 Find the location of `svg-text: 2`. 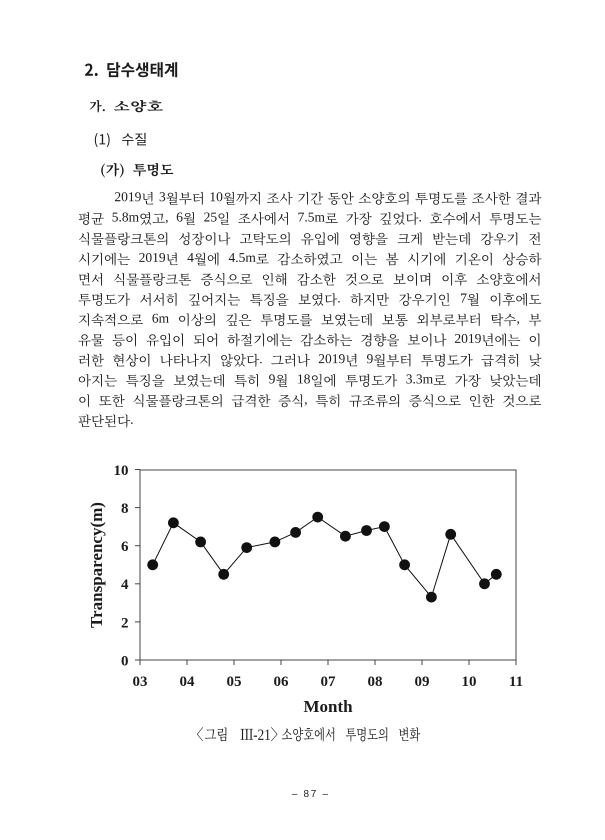

svg-text: 2 is located at coordinates (125, 623).